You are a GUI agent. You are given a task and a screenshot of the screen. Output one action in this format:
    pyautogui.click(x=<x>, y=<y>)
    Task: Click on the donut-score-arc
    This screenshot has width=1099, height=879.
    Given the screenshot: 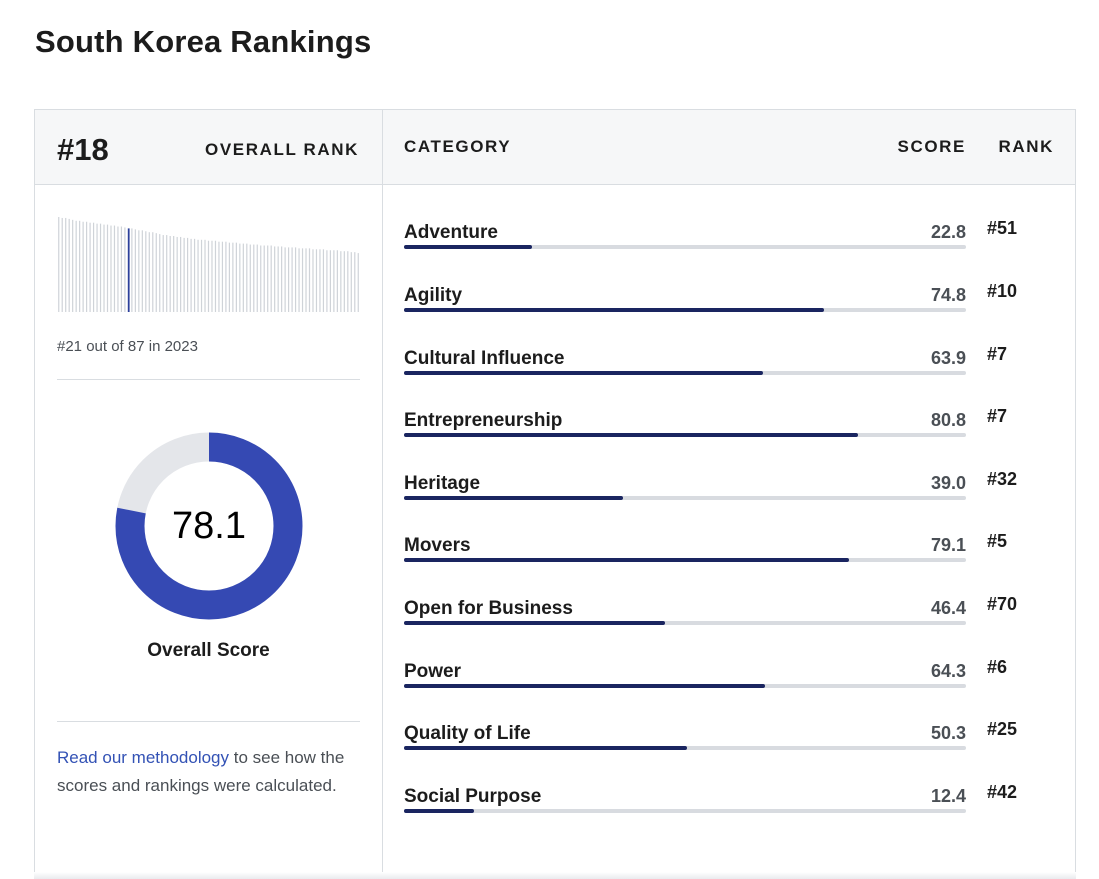 What is the action you would take?
    pyautogui.click(x=209, y=526)
    